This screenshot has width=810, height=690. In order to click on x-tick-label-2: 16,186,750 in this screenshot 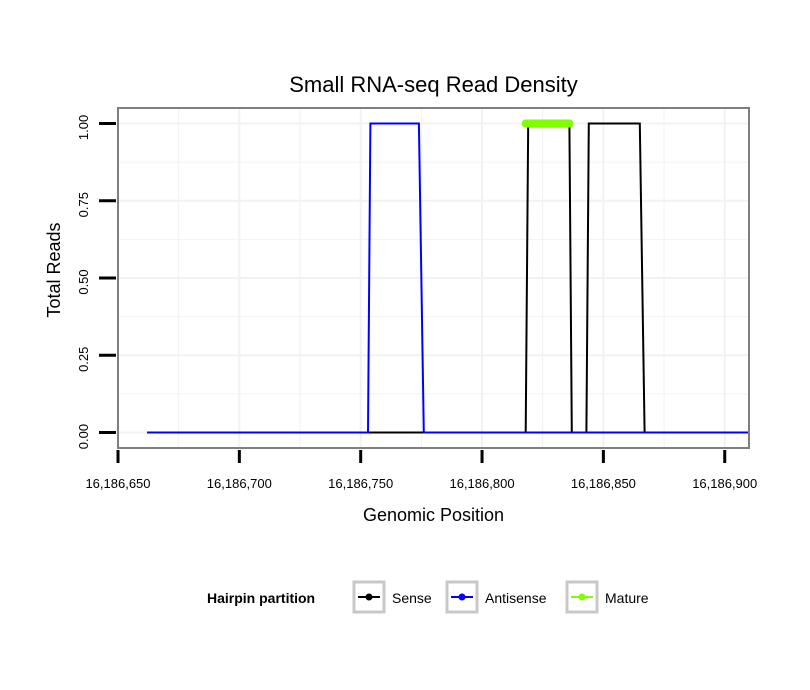, I will do `click(360, 483)`.